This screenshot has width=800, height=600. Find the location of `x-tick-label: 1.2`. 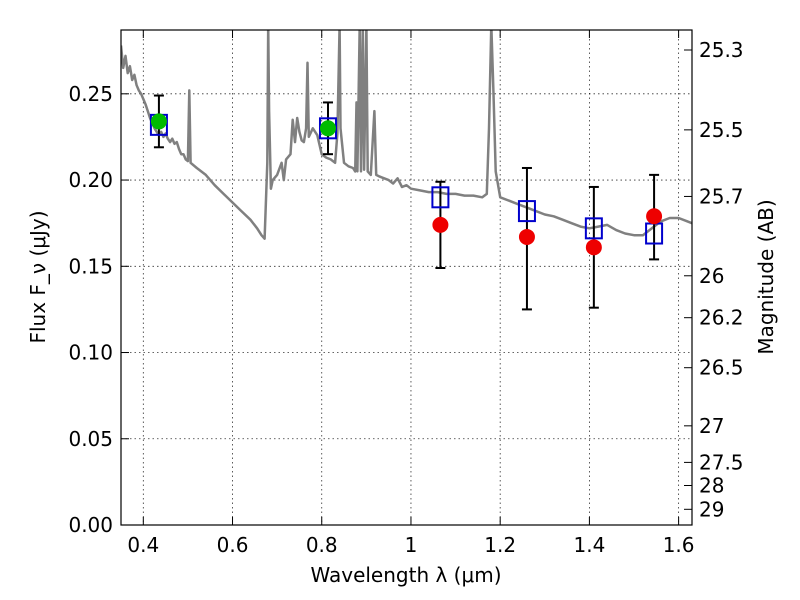

x-tick-label: 1.2 is located at coordinates (500, 545).